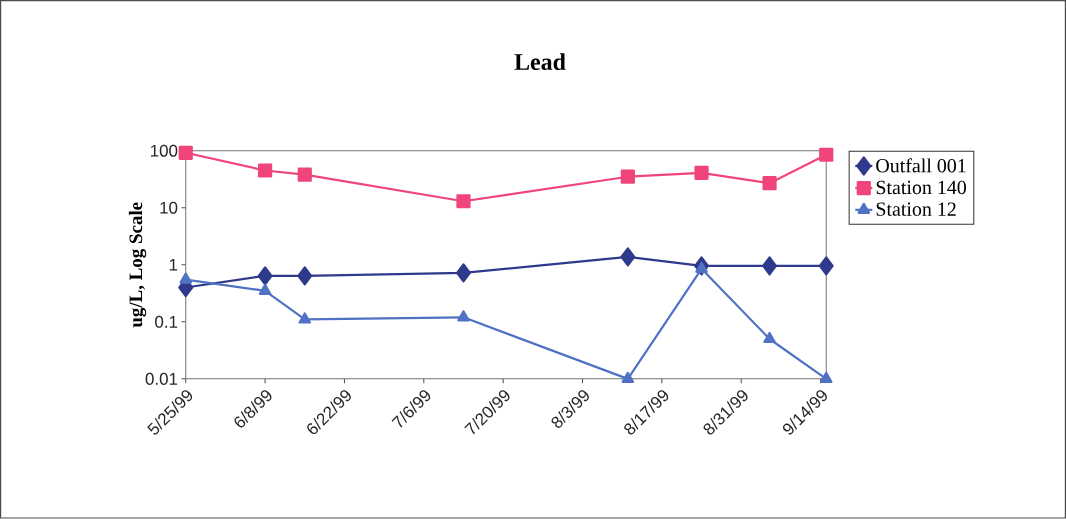 The image size is (1066, 519). I want to click on y-tick-label: 0.1, so click(166, 322).